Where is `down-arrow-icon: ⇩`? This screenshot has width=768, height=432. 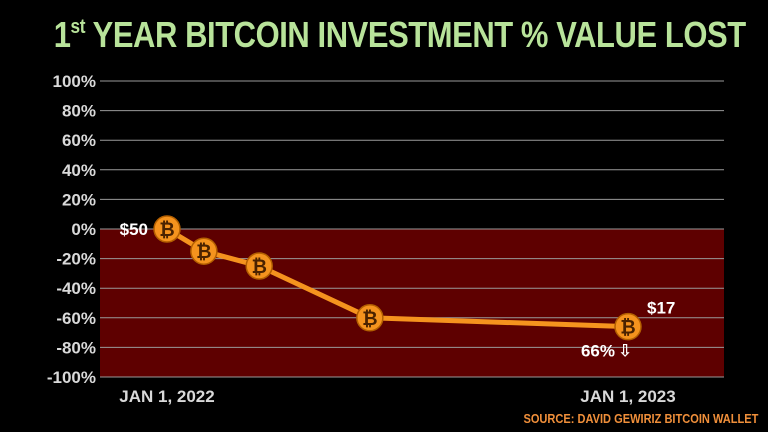
down-arrow-icon: ⇩ is located at coordinates (625, 351).